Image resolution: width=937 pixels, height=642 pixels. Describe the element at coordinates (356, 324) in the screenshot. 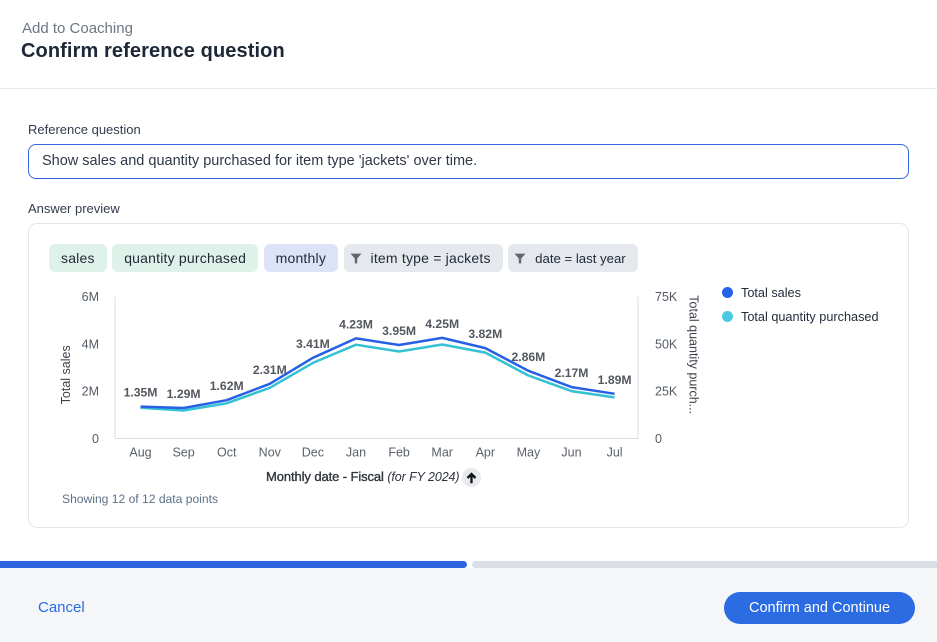

I see `svg-text: 4.23M` at that location.